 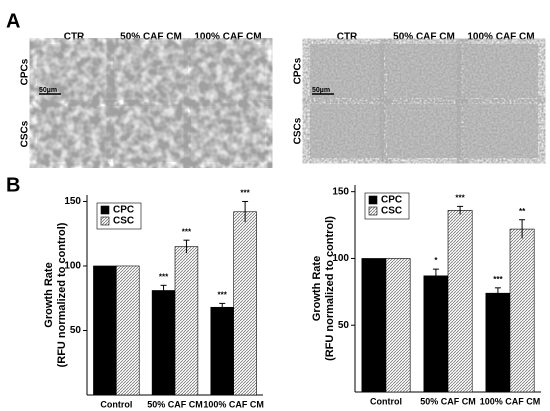 What do you see at coordinates (436, 260) in the screenshot?
I see `significance: *` at bounding box center [436, 260].